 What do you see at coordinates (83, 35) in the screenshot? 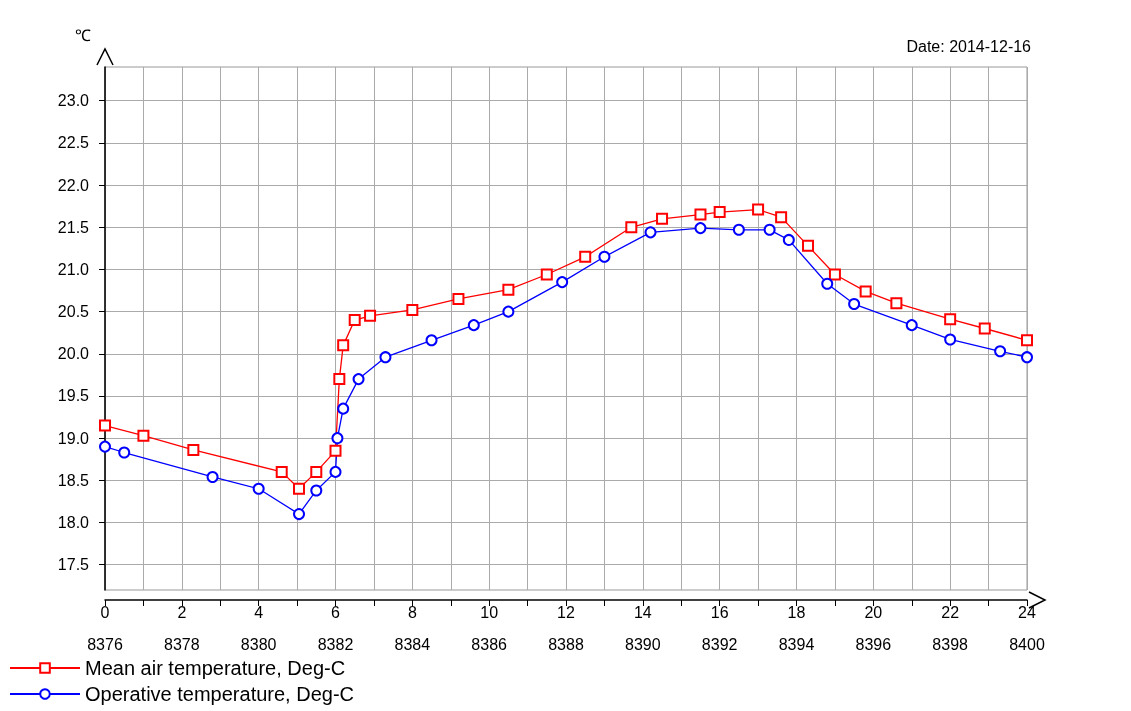
I see `y-axis-title: ℃` at bounding box center [83, 35].